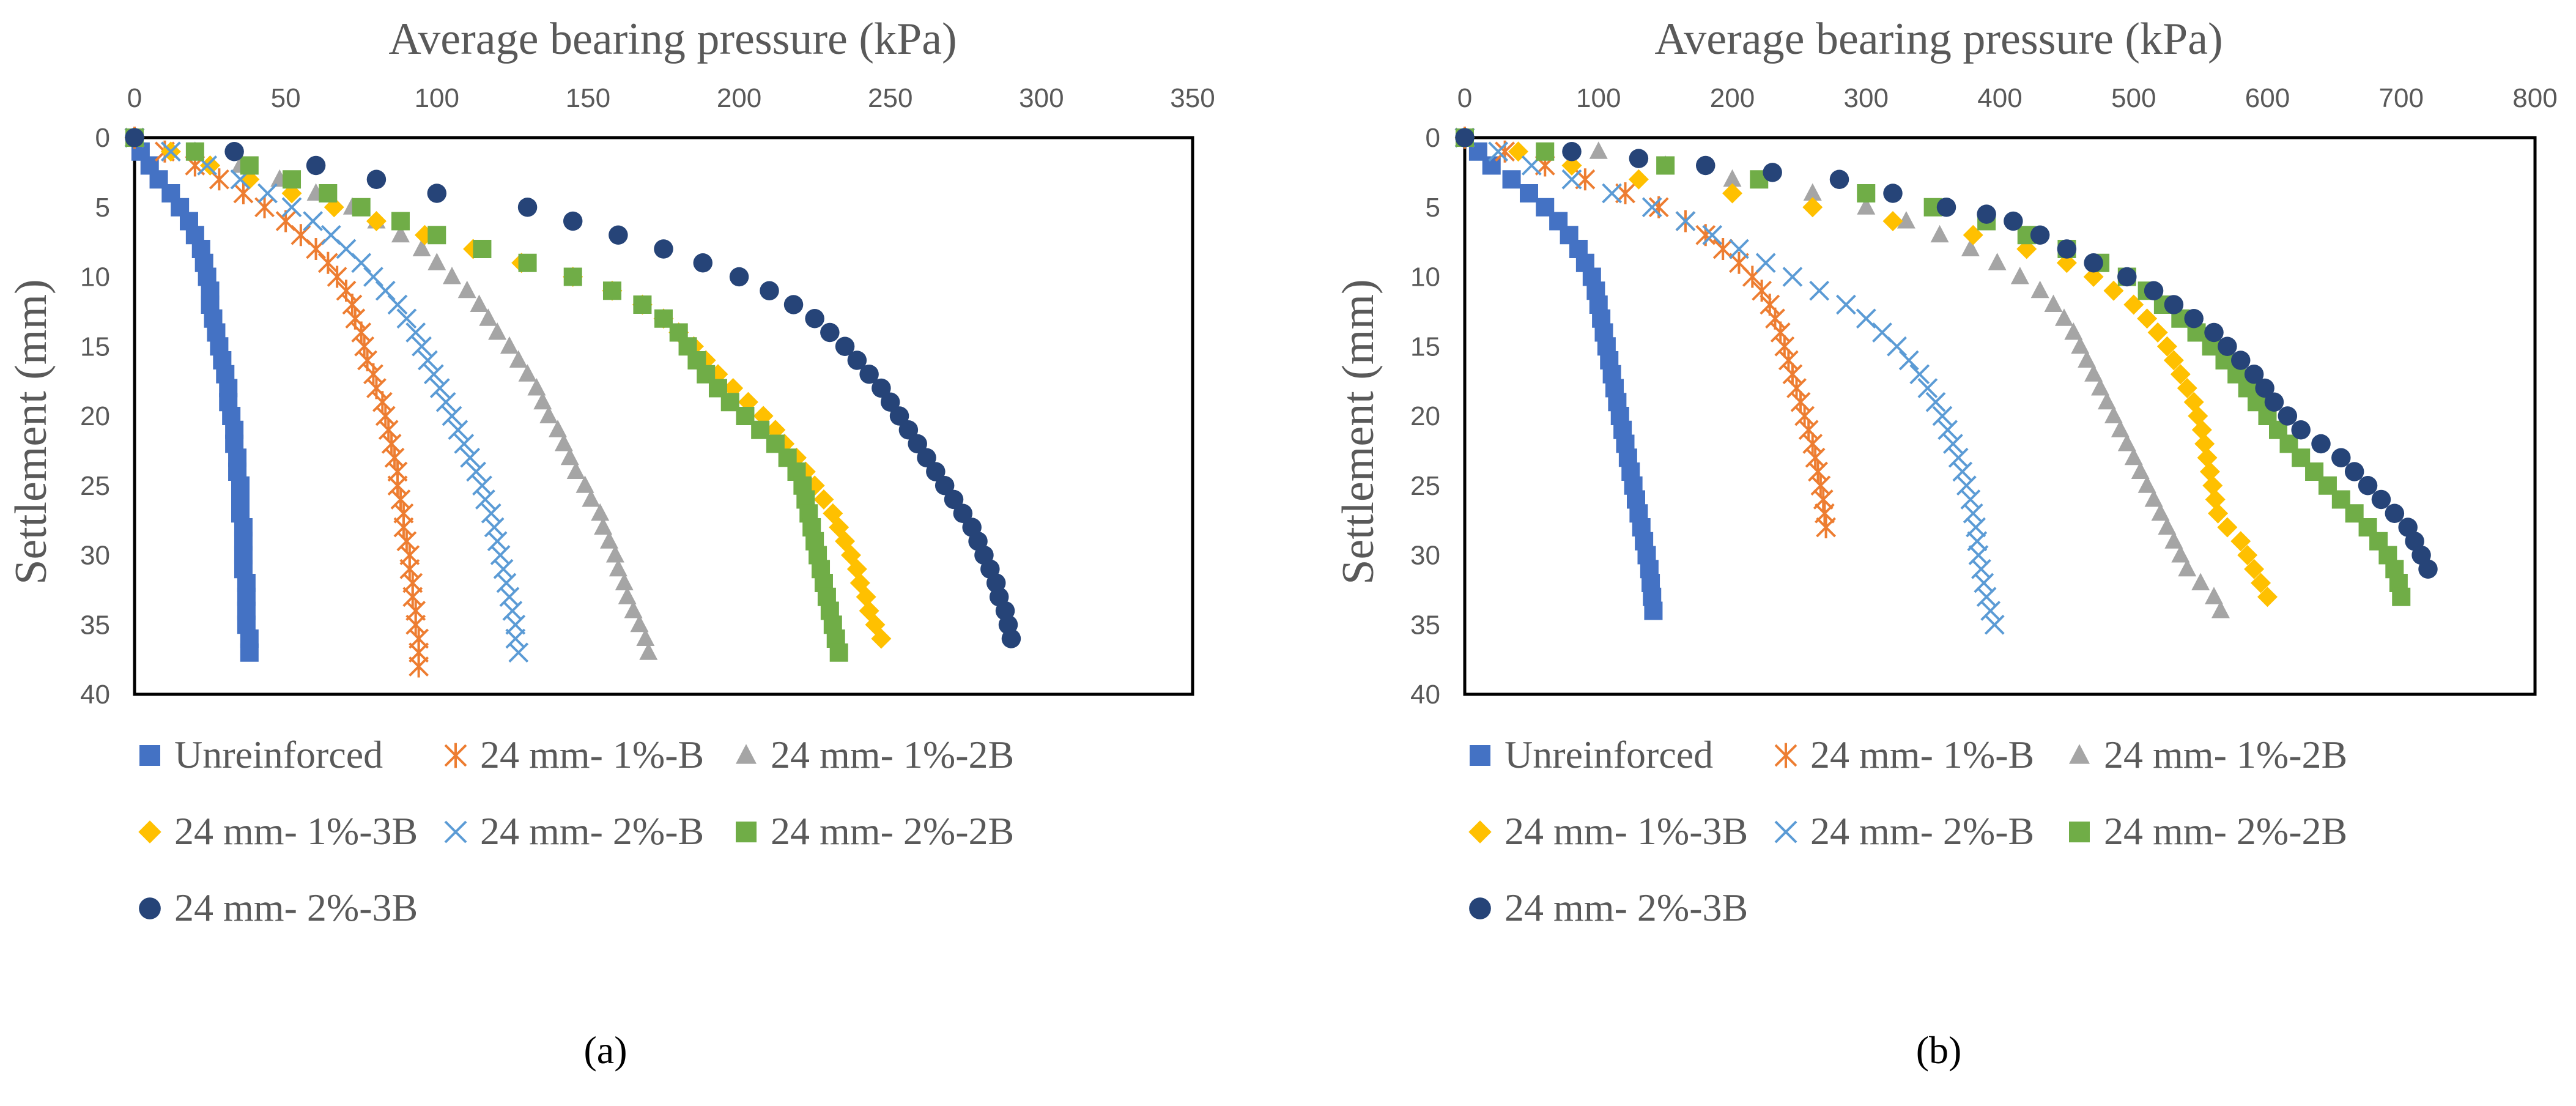 The height and width of the screenshot is (1106, 2576). What do you see at coordinates (574, 831) in the screenshot?
I see `legend-item-24-mm-2pct-b: 24 mm- 2%-B` at bounding box center [574, 831].